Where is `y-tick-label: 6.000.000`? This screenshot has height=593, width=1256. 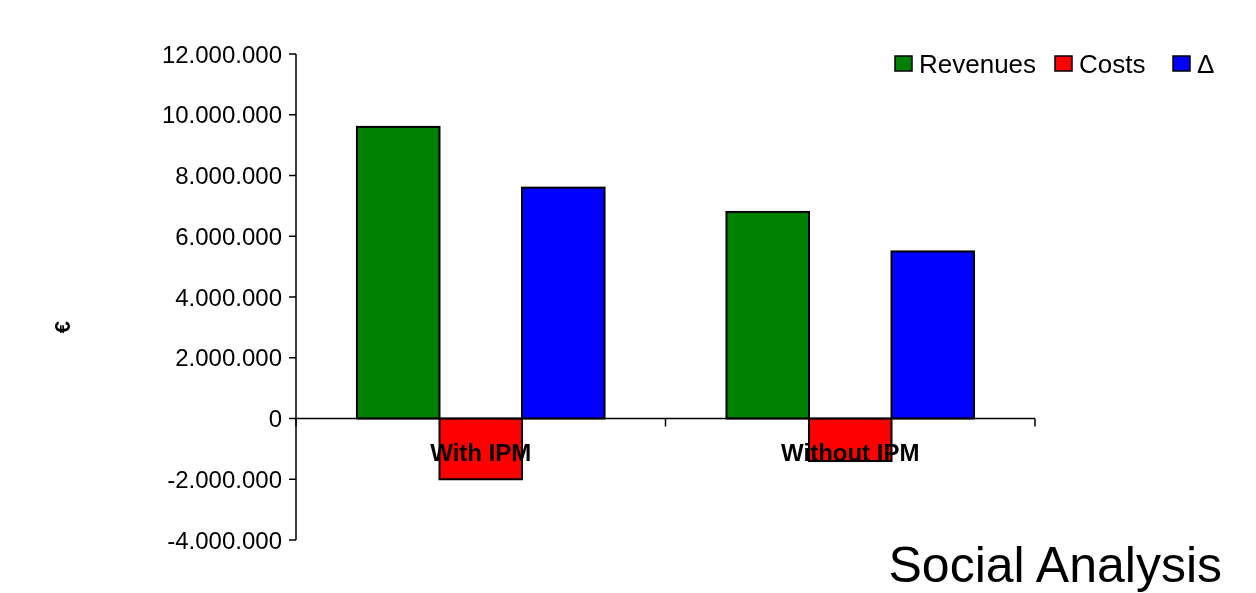 y-tick-label: 6.000.000 is located at coordinates (228, 236).